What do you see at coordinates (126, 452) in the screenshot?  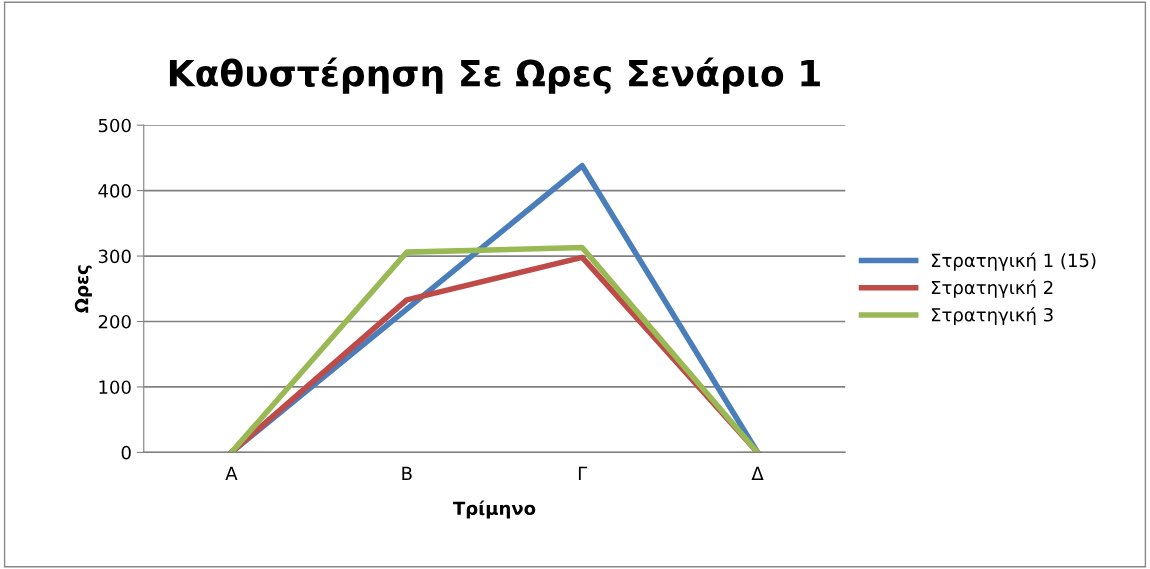 I see `y-tick-label: 0` at bounding box center [126, 452].